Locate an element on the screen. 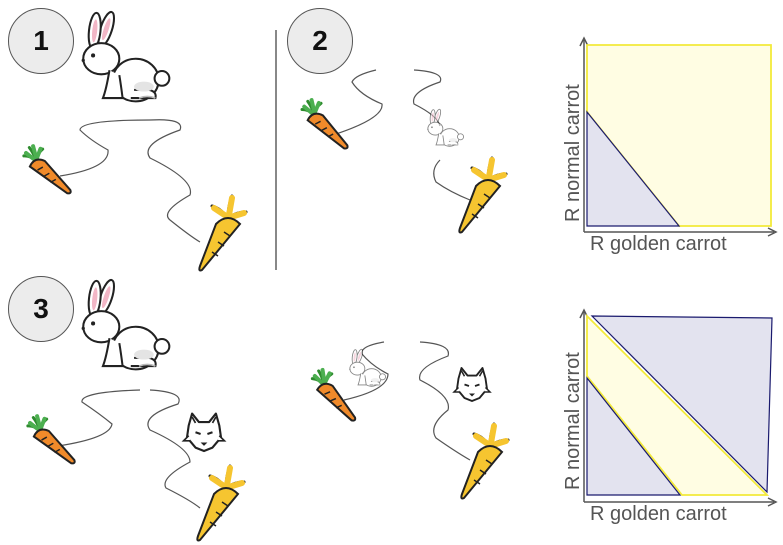 Image resolution: width=783 pixels, height=545 pixels. plot-1-ylabel: R normal carrot is located at coordinates (573, 153).